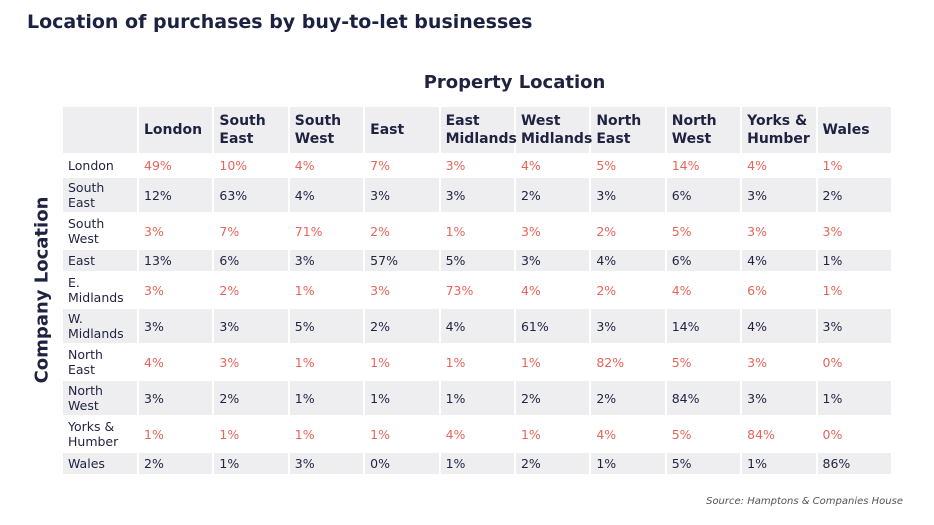  I want to click on cell: 71%, so click(326, 231).